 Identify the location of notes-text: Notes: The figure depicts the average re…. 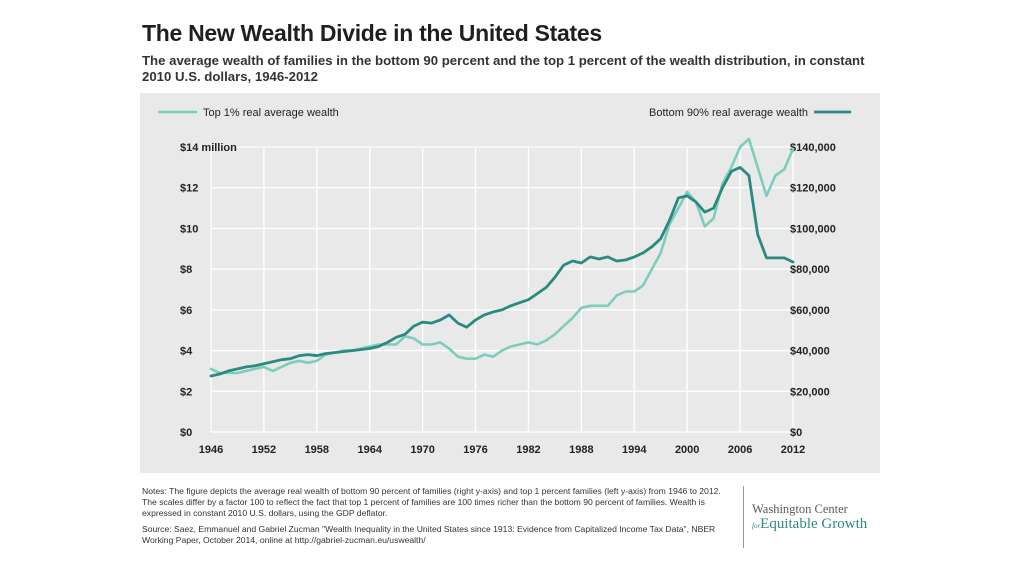
(431, 502).